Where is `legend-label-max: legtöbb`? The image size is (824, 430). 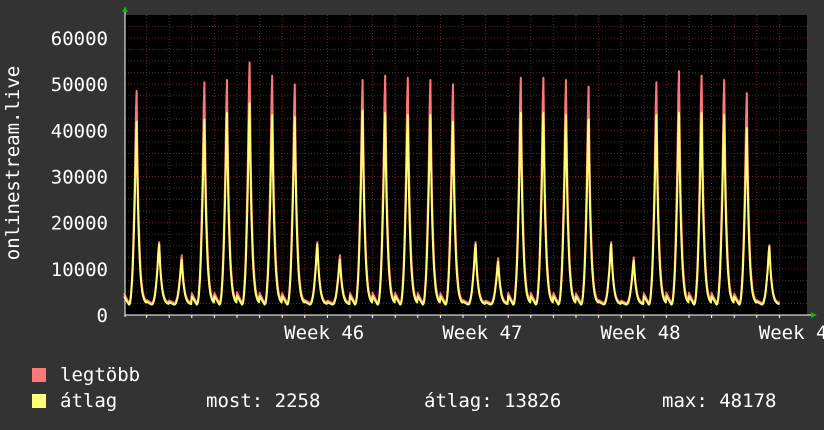
legend-label-max: legtöbb is located at coordinates (100, 375).